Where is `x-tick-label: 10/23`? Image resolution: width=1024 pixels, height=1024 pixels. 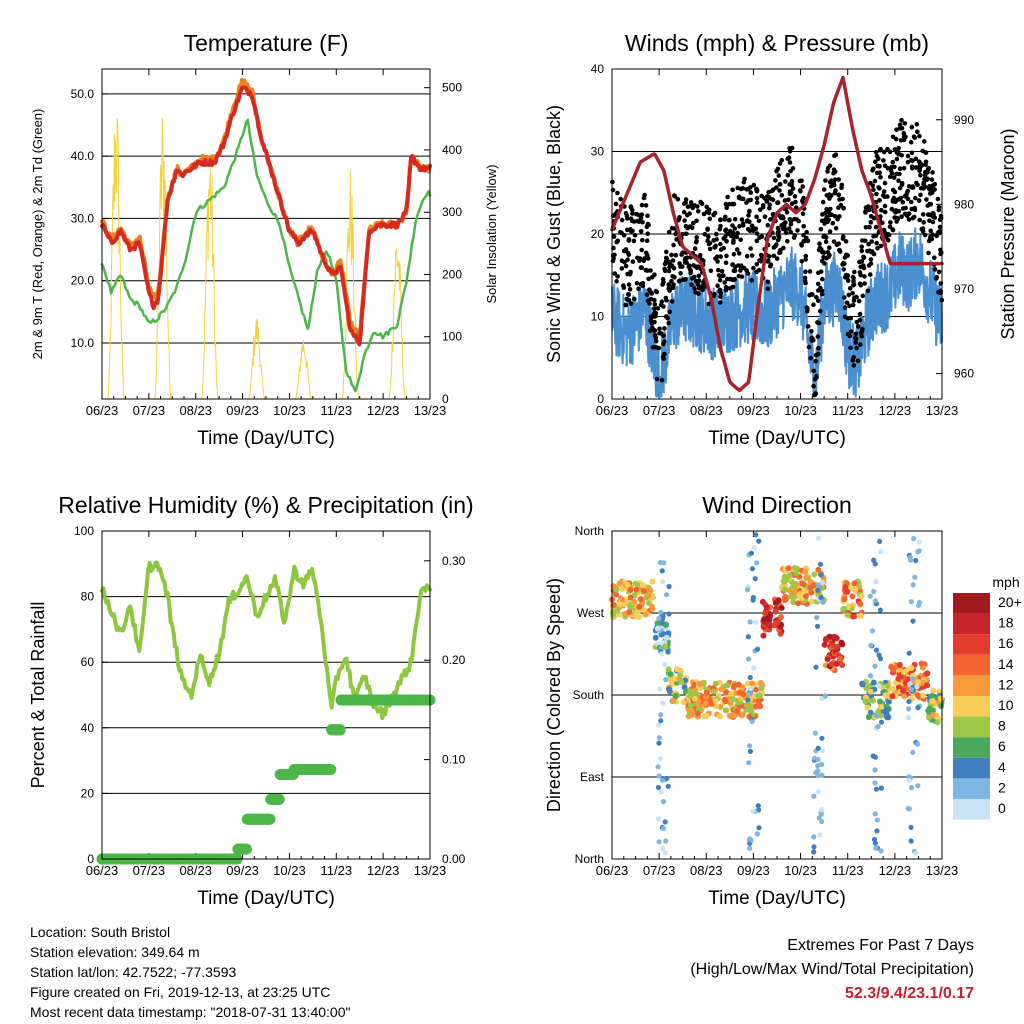 x-tick-label: 10/23 is located at coordinates (289, 410).